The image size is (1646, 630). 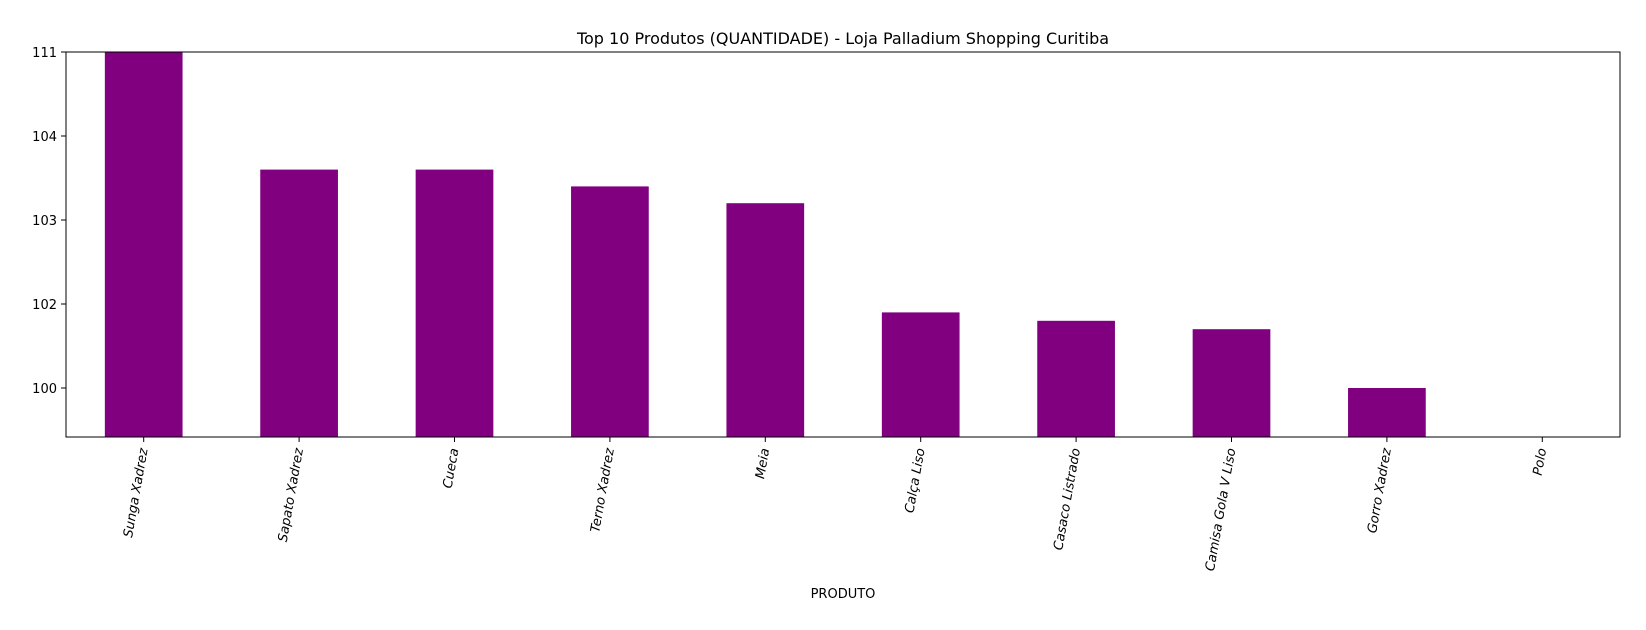 What do you see at coordinates (44, 221) in the screenshot?
I see `y-tick-label: 103` at bounding box center [44, 221].